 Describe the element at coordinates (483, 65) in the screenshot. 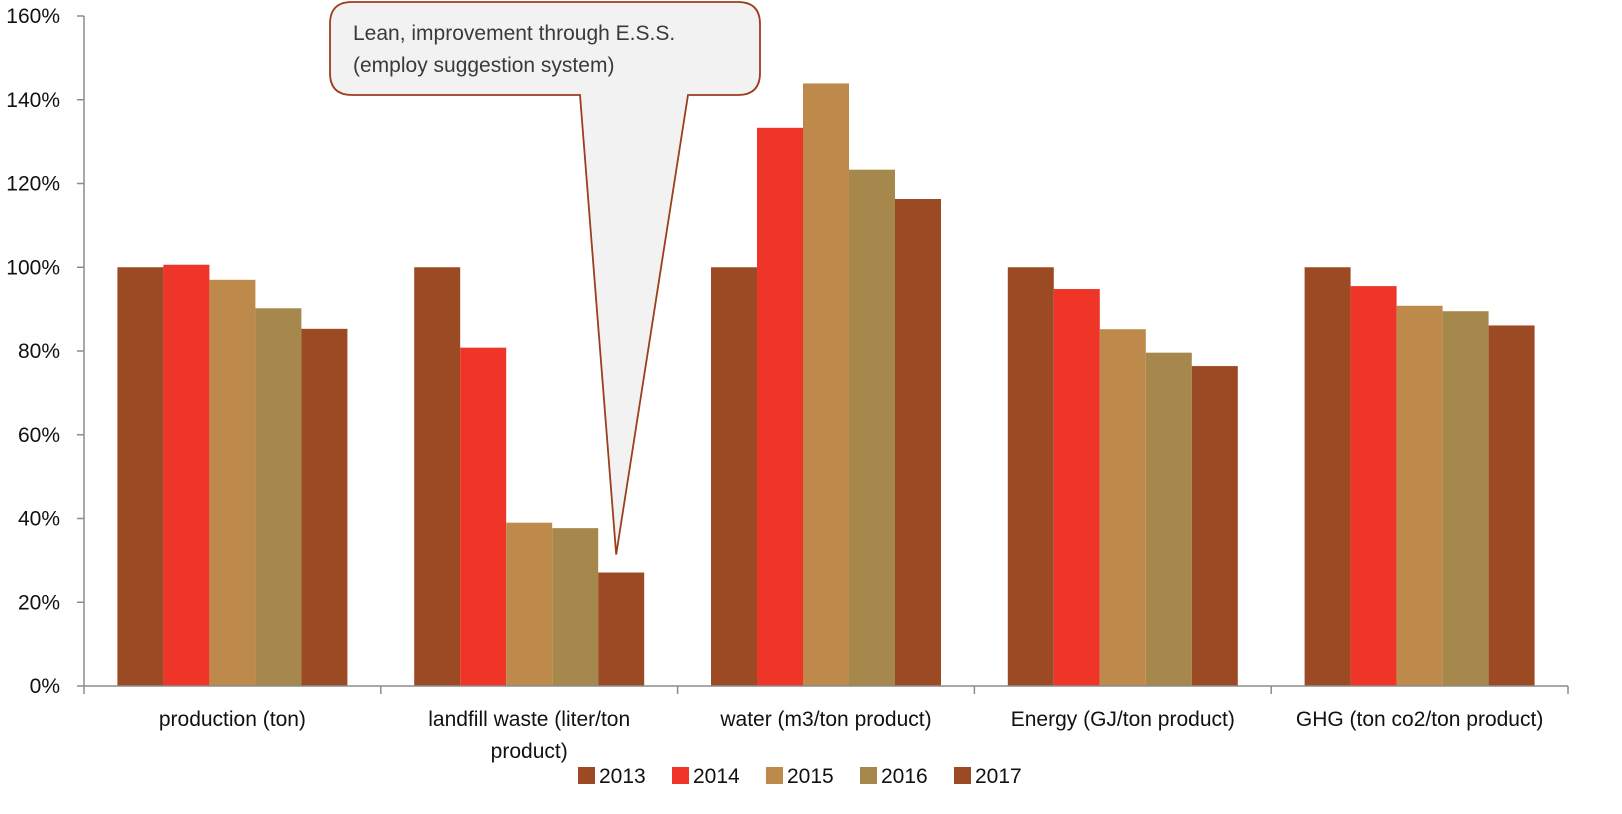

I see `callout-text-line: (employ suggestion system)` at that location.